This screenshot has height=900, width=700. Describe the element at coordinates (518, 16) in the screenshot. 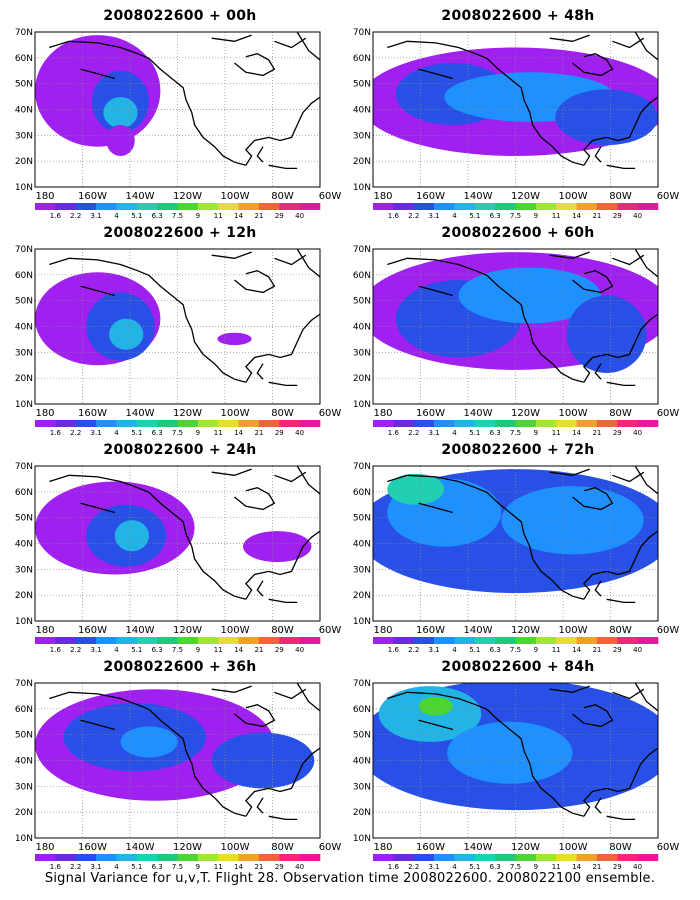

I see `panel-title: 2008022600 + 48h` at that location.